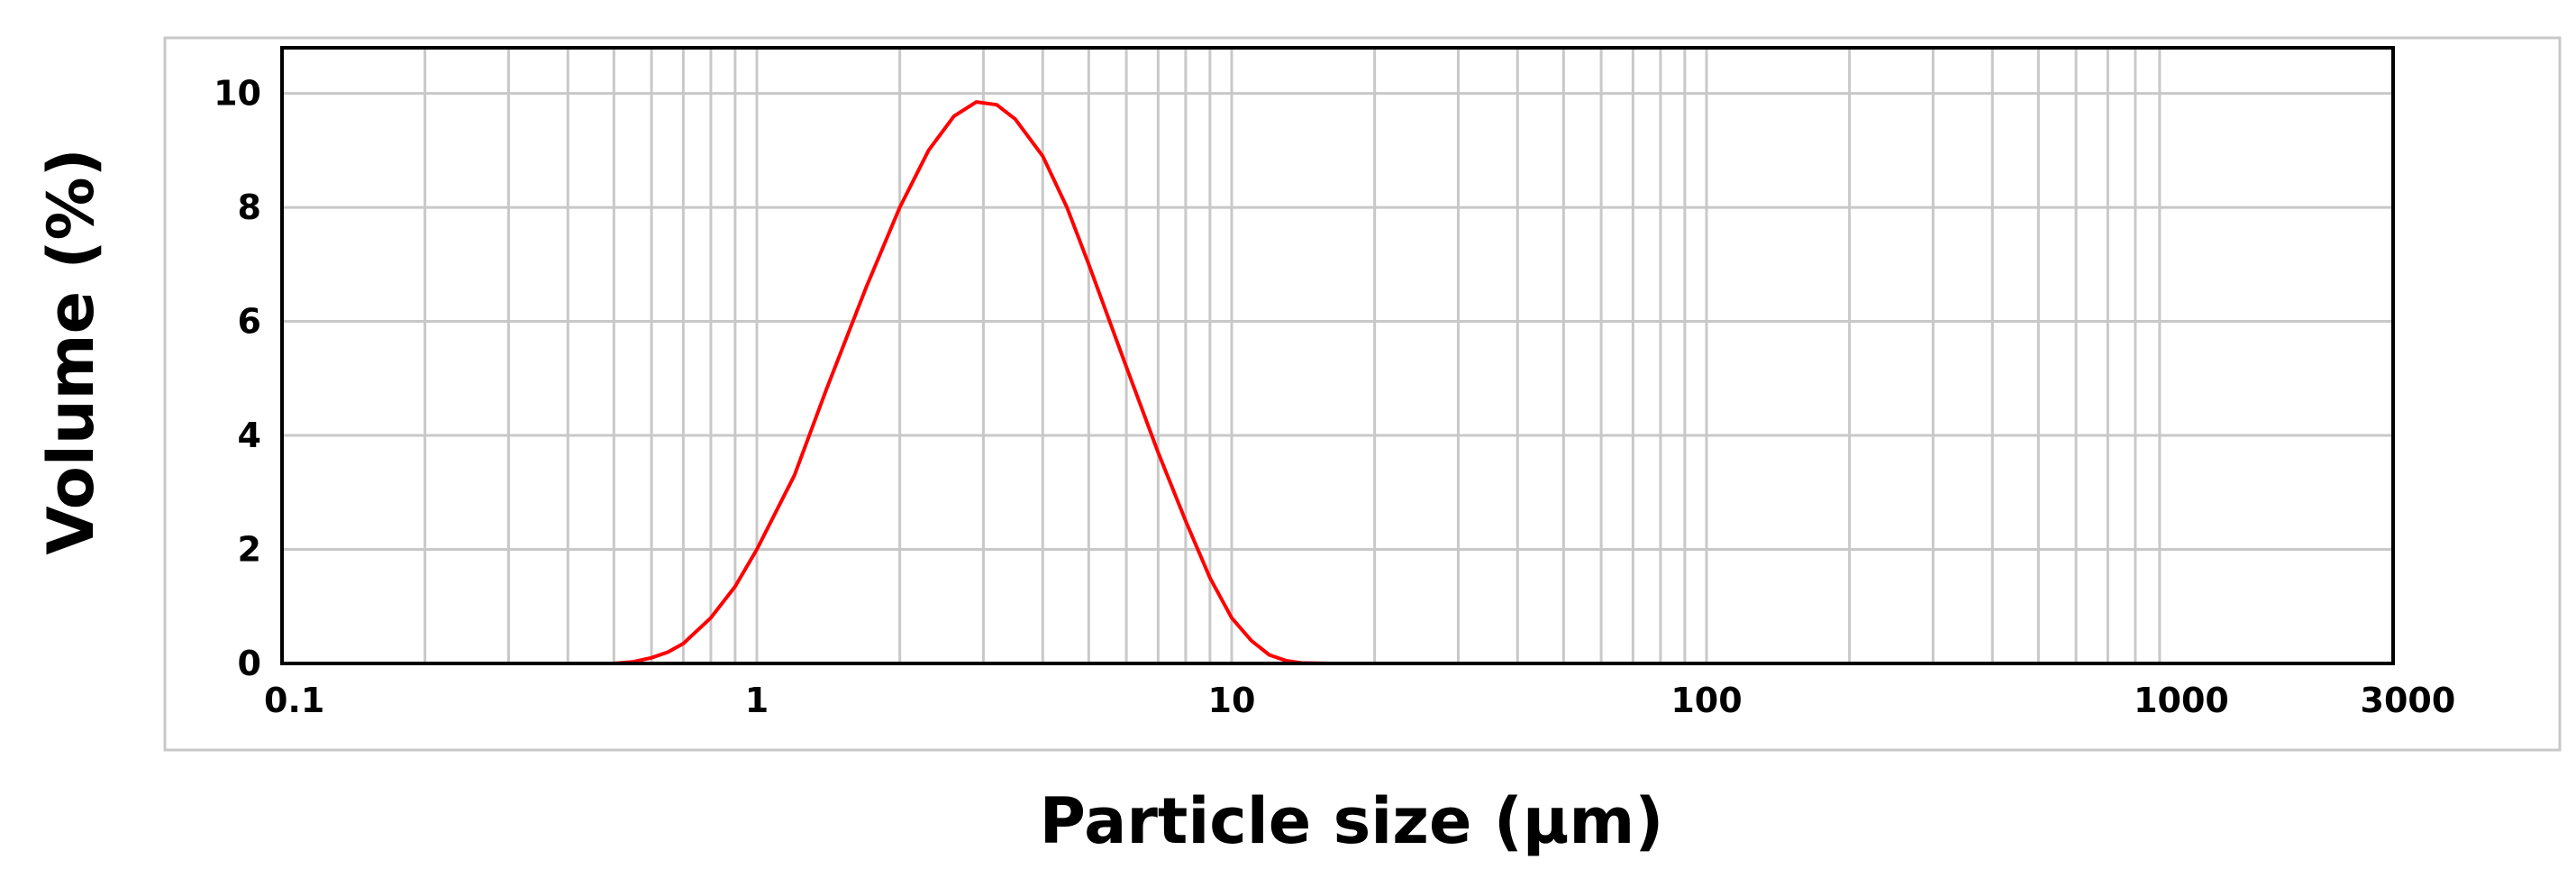  What do you see at coordinates (757, 700) in the screenshot?
I see `x-tick-label: 1` at bounding box center [757, 700].